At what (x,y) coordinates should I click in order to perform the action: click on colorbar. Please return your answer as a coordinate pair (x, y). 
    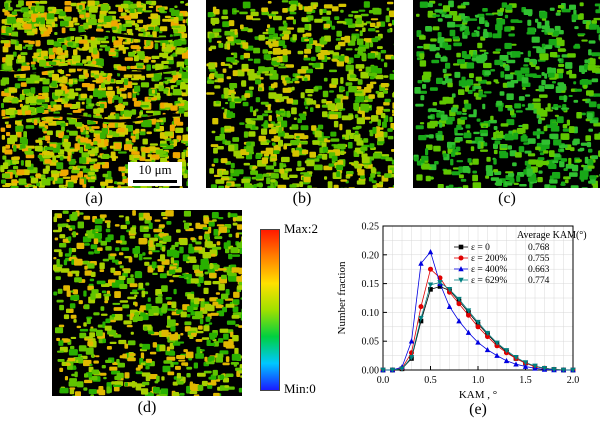
    Looking at the image, I should click on (270, 310).